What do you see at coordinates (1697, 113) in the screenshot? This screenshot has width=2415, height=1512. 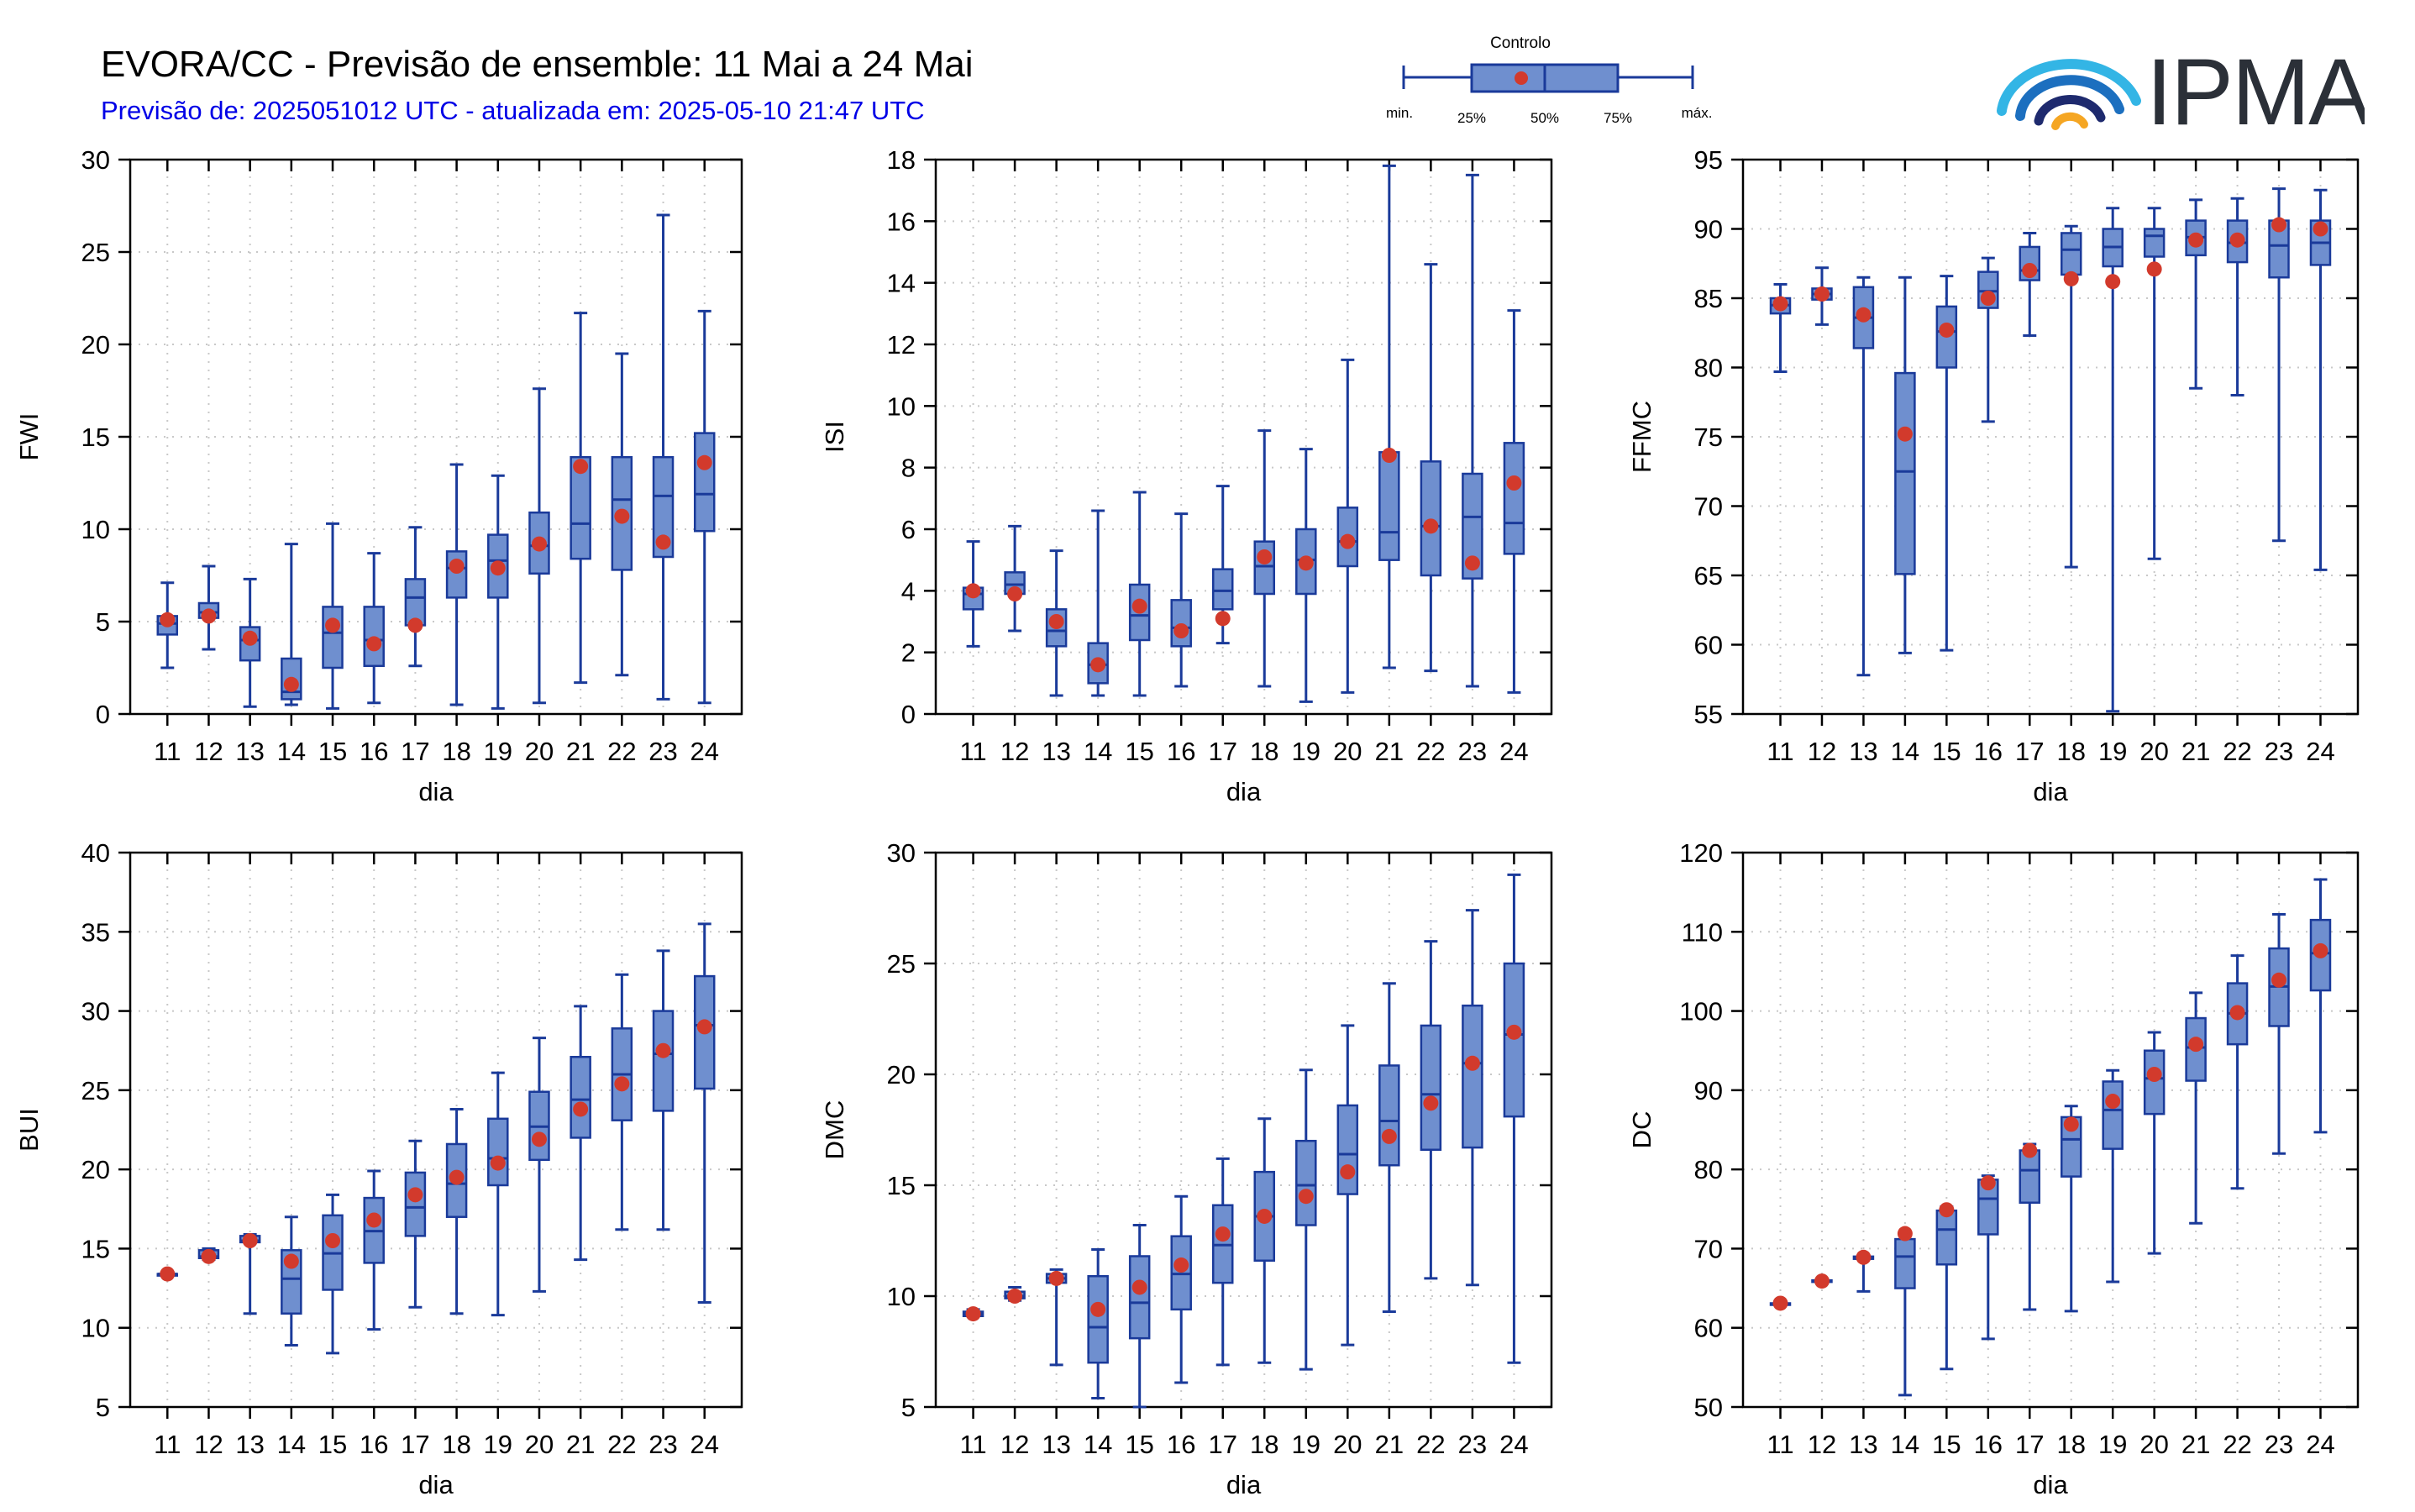 I see `legend-max-label: máx.` at bounding box center [1697, 113].